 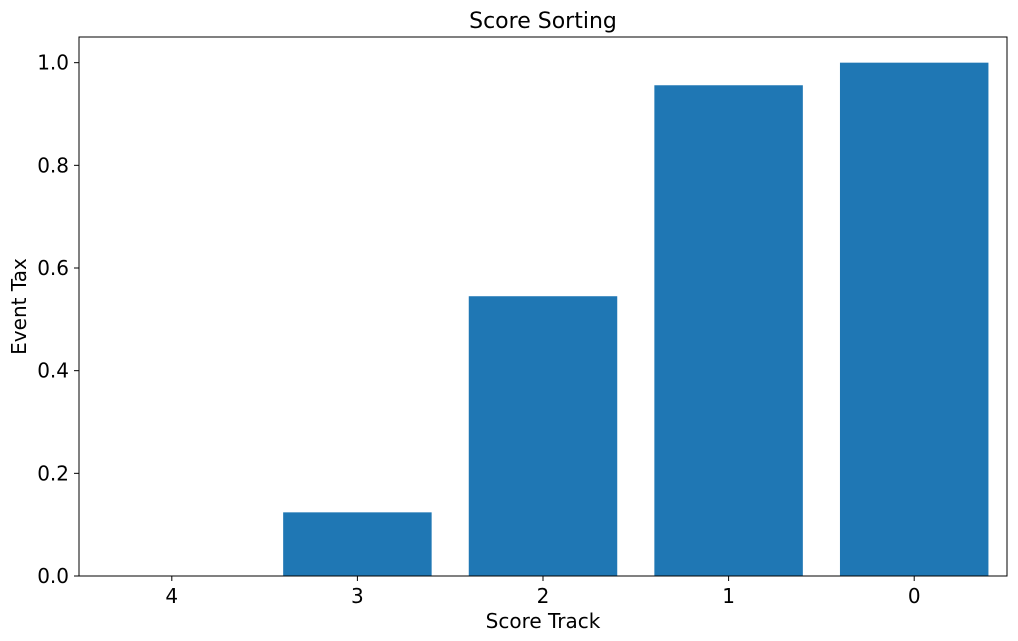 I want to click on x-axis-label: Score Track, so click(x=543, y=621).